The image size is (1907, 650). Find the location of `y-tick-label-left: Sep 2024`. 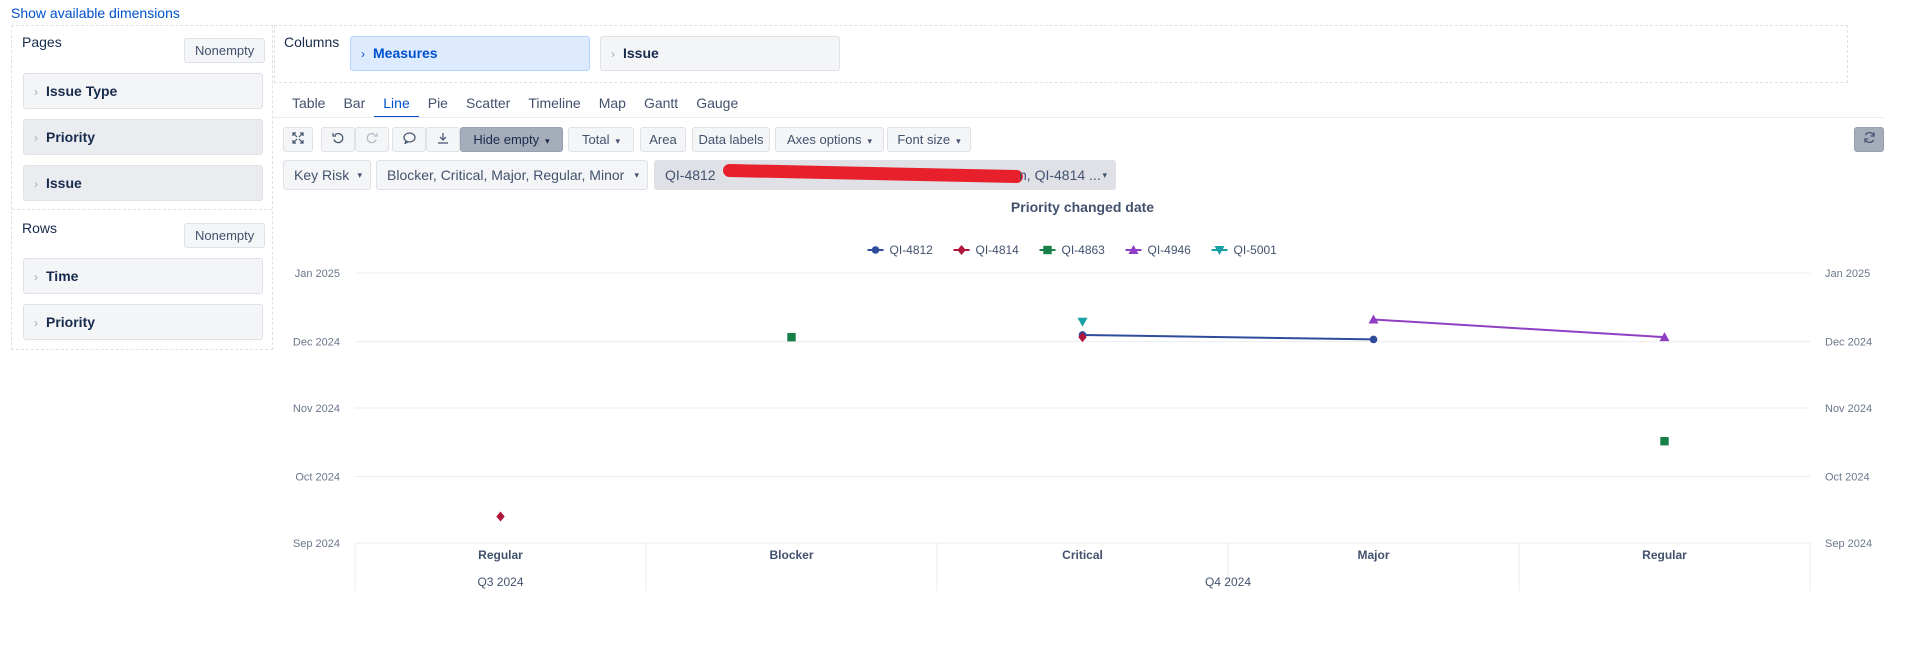

y-tick-label-left: Sep 2024 is located at coordinates (316, 544).